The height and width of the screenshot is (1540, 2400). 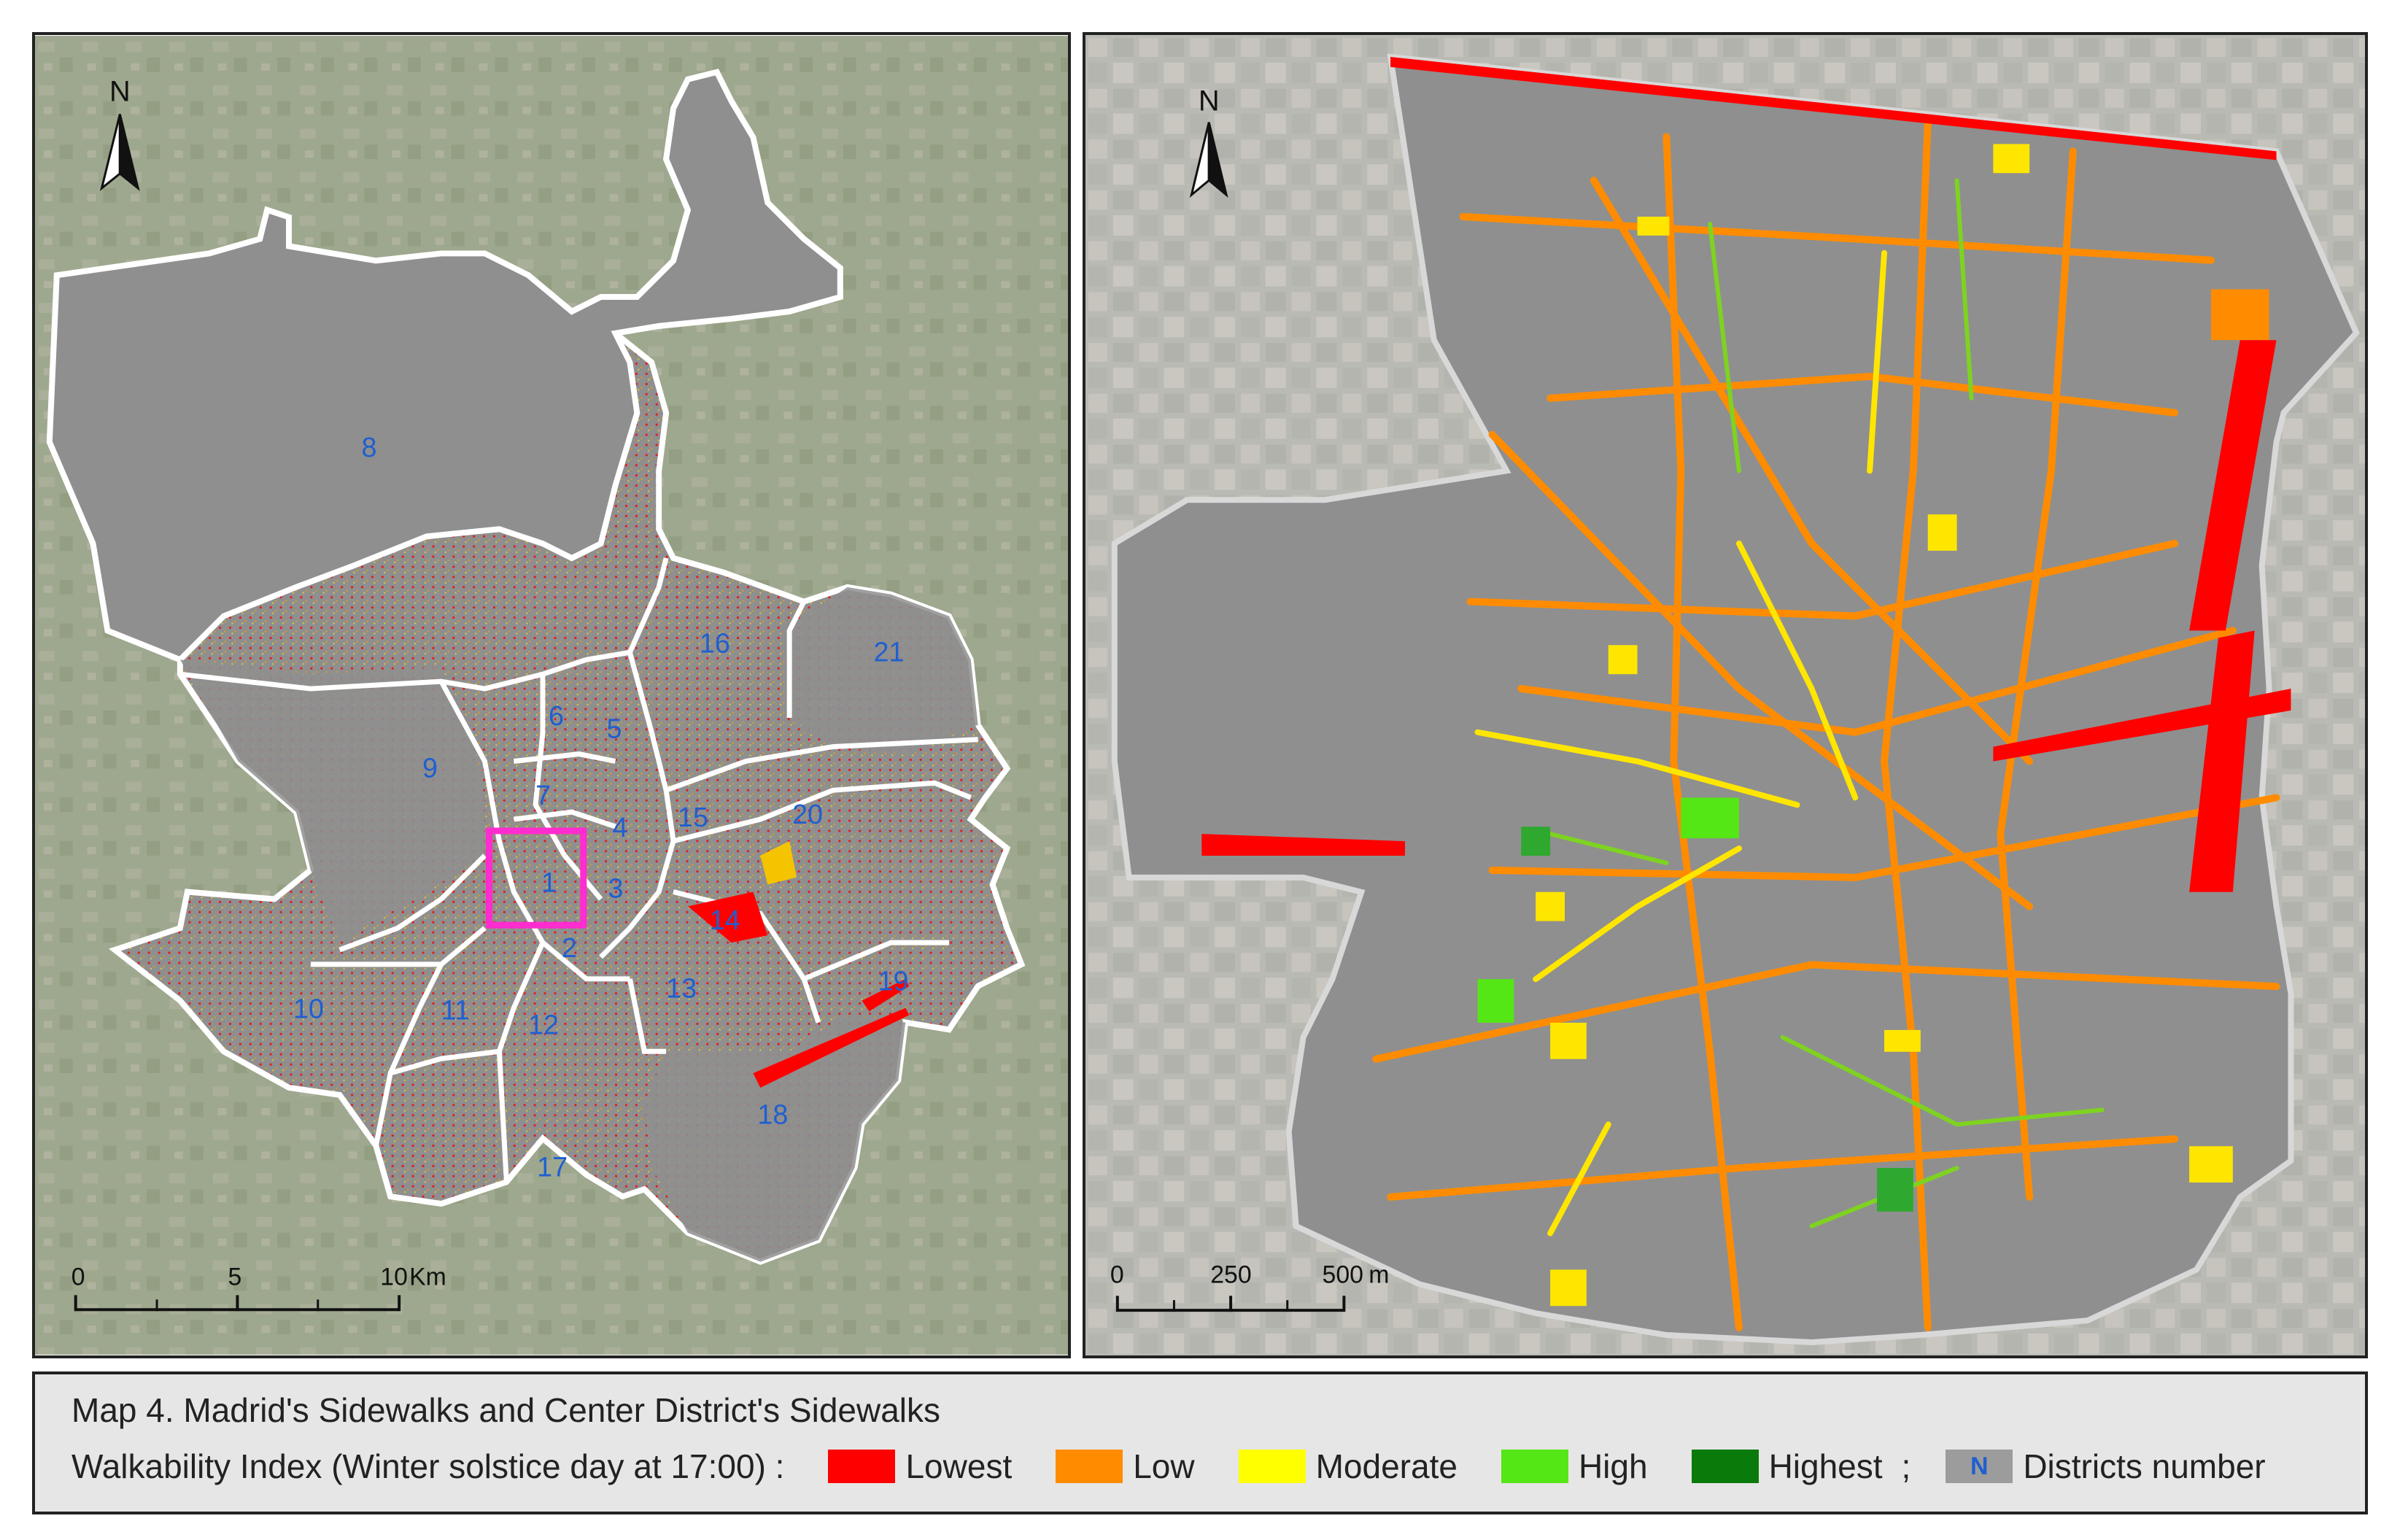 I want to click on legend-item-districts: N Districts number, so click(x=2106, y=1466).